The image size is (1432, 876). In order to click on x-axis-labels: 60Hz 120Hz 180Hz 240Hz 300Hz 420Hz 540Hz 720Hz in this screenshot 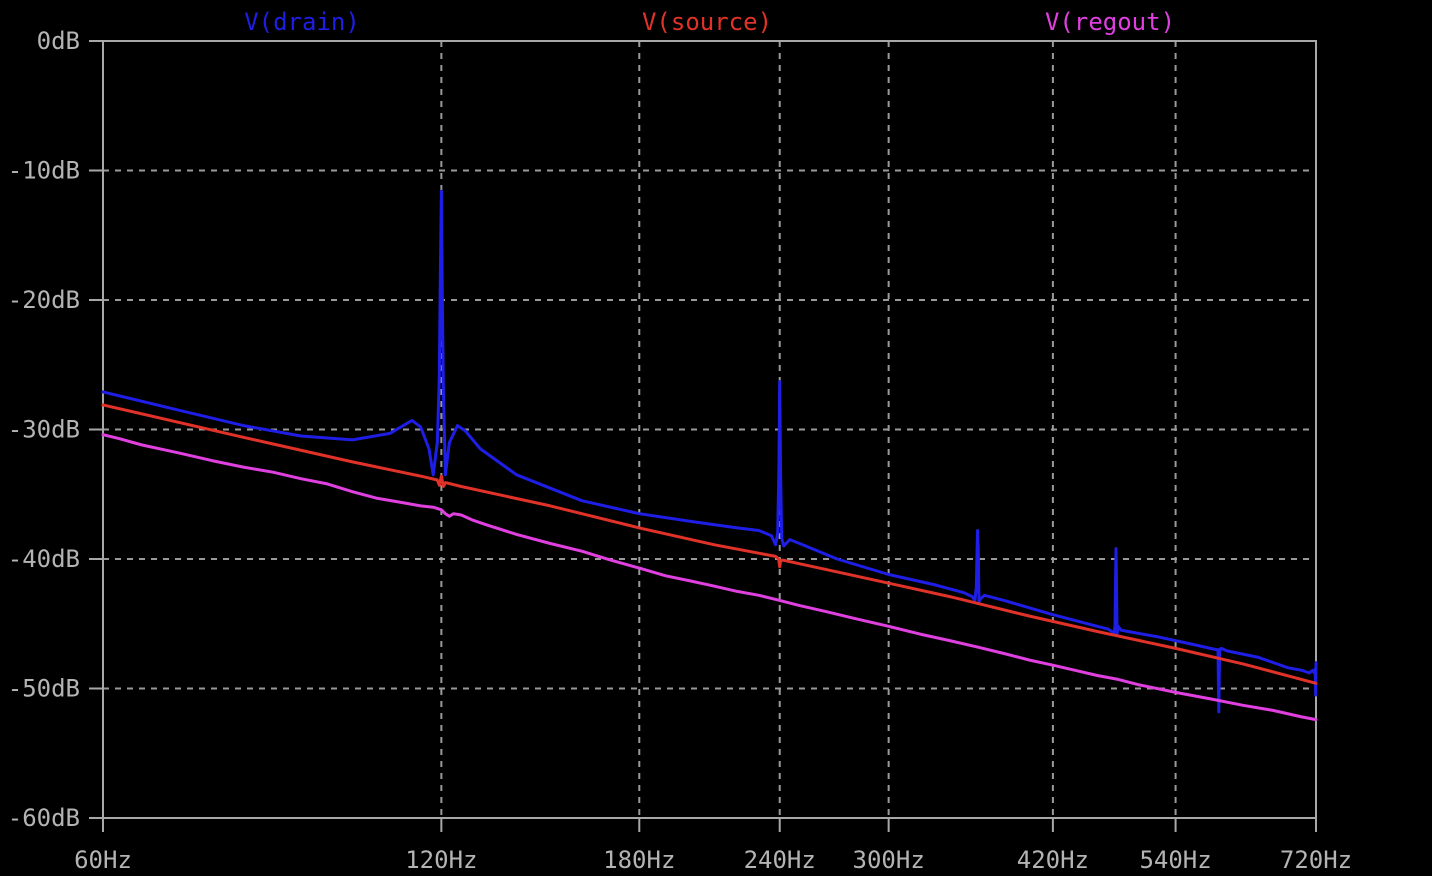, I will do `click(713, 860)`.